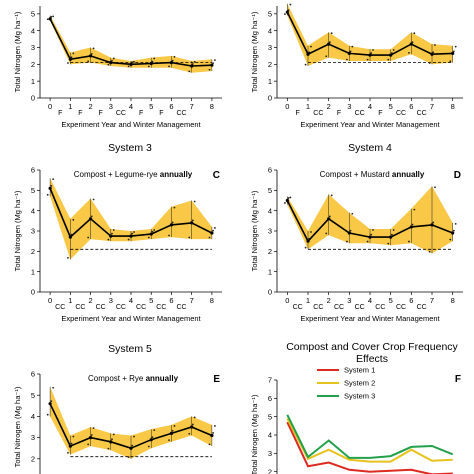 Image resolution: width=474 pixels, height=474 pixels. What do you see at coordinates (90, 106) in the screenshot?
I see `x-tick-label: 2` at bounding box center [90, 106].